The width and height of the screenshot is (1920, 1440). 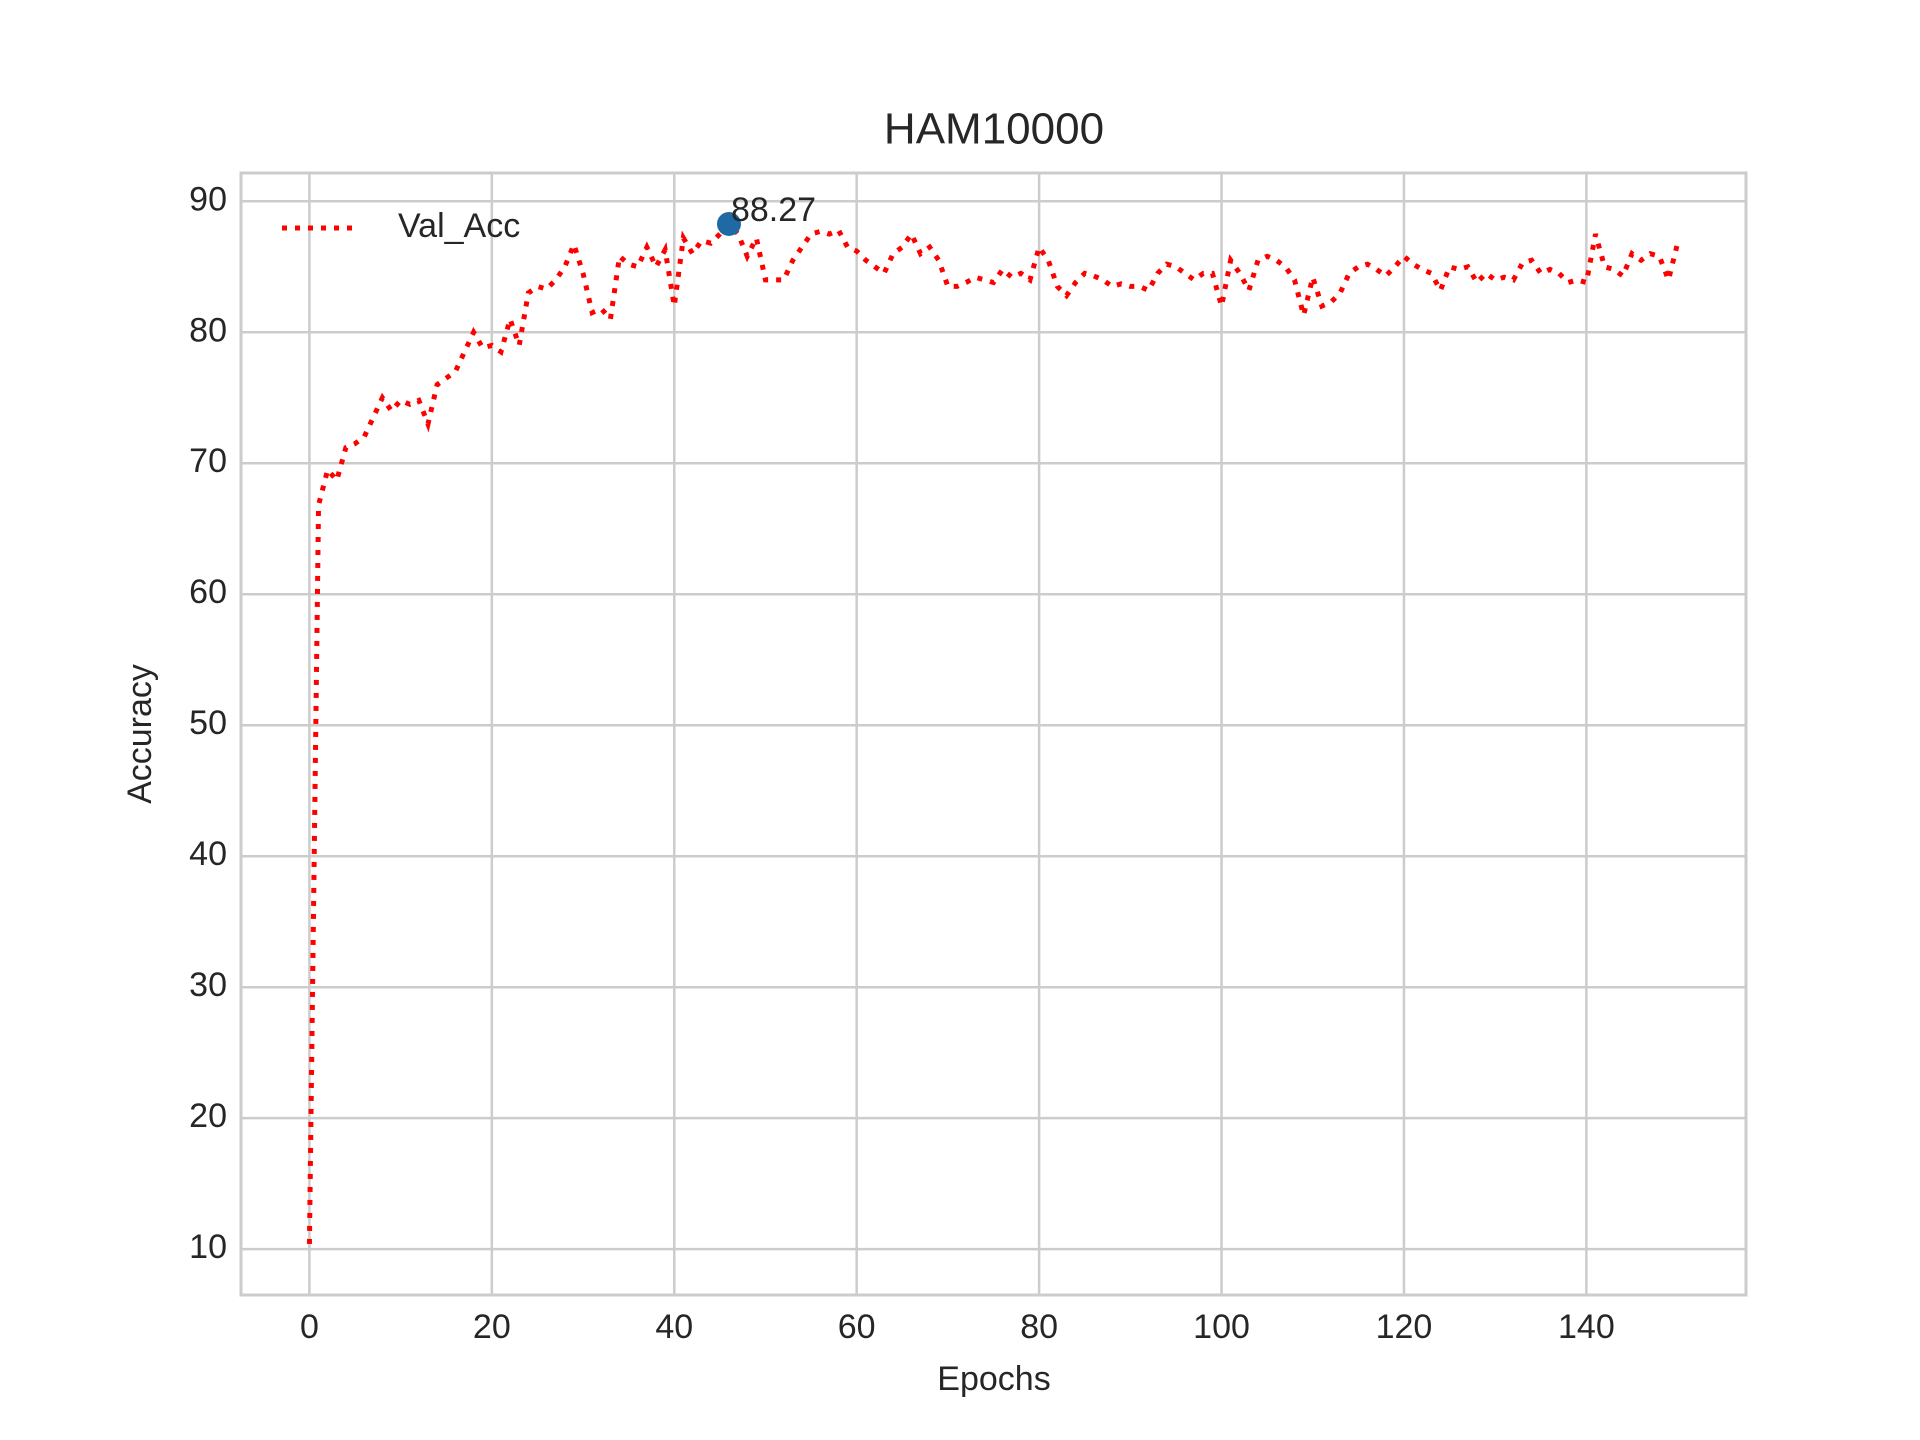 I want to click on legend-label: Val_Acc, so click(x=459, y=226).